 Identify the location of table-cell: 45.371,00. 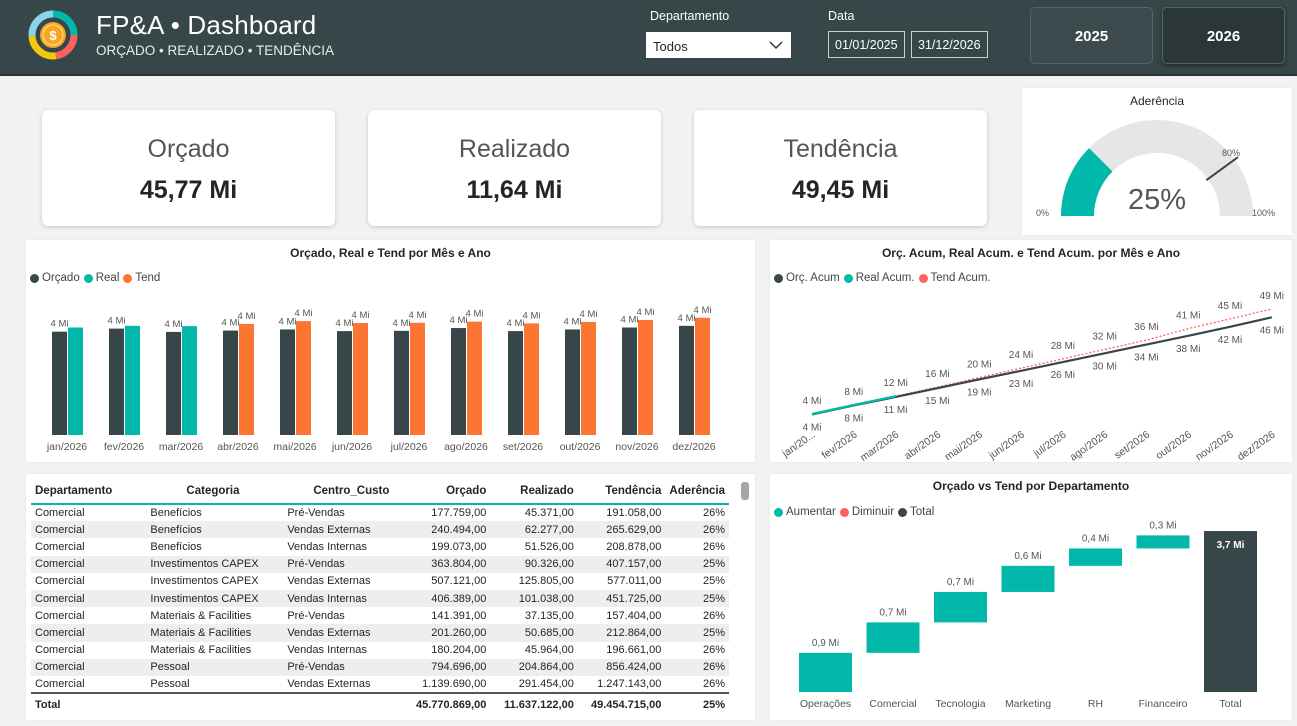
(549, 513).